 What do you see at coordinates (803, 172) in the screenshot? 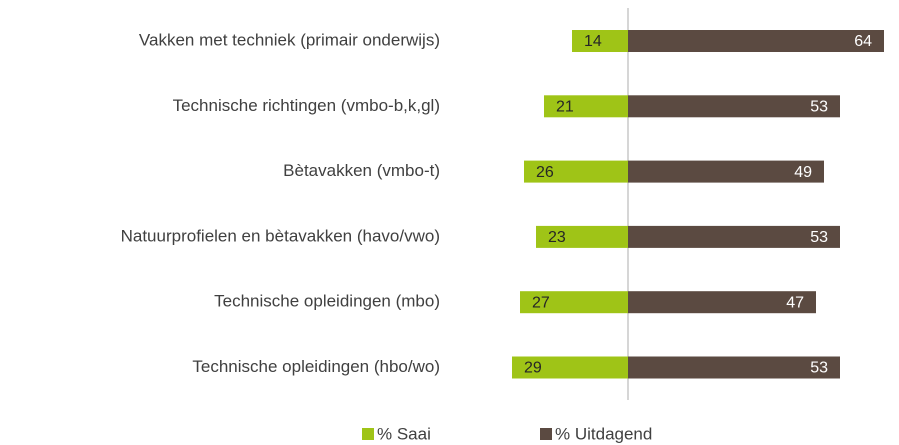
I see `value-label: 49` at bounding box center [803, 172].